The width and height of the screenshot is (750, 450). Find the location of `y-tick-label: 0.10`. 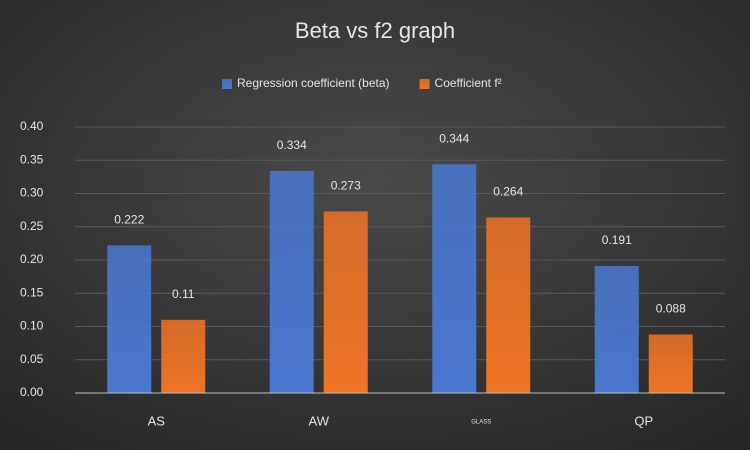

y-tick-label: 0.10 is located at coordinates (32, 326).